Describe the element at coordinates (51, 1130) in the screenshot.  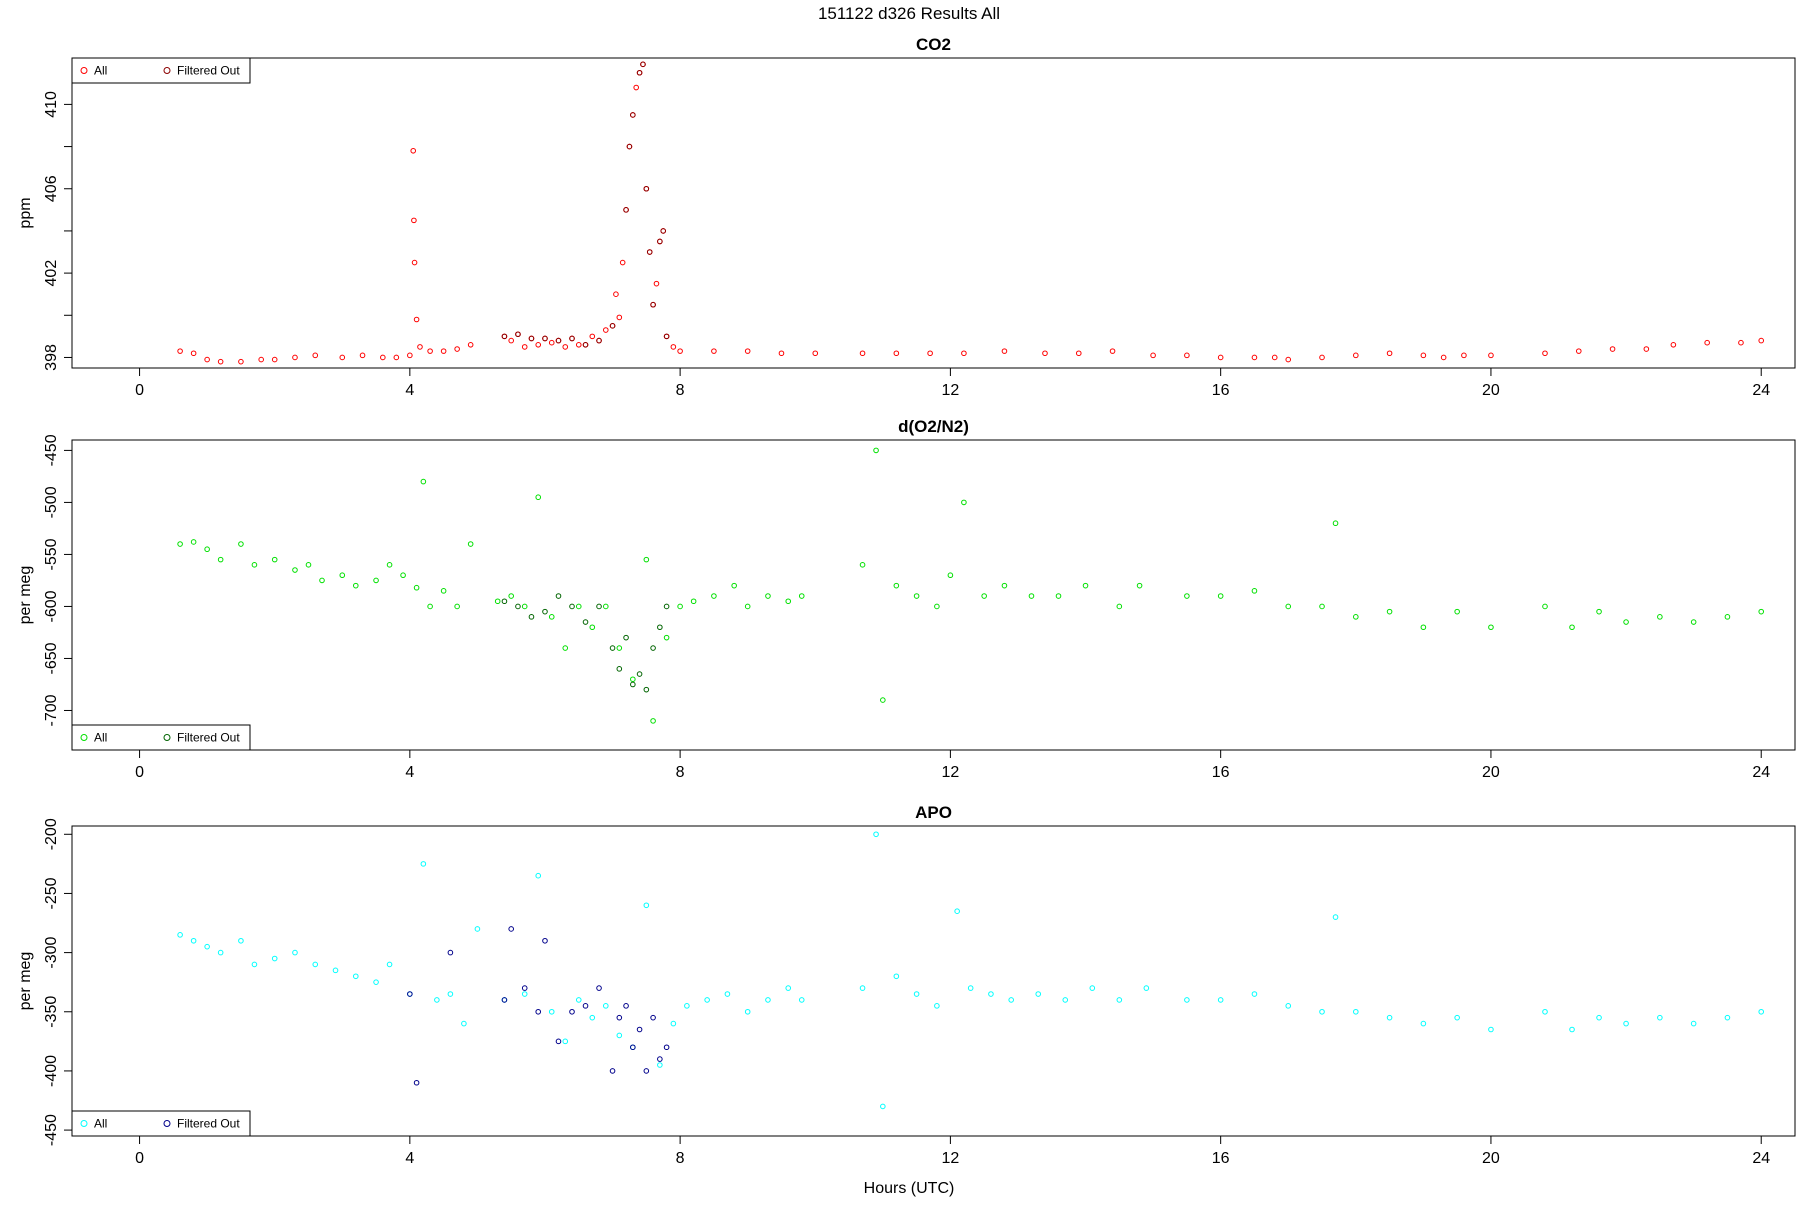
I see `y-tick-label-apo--450: -450` at that location.